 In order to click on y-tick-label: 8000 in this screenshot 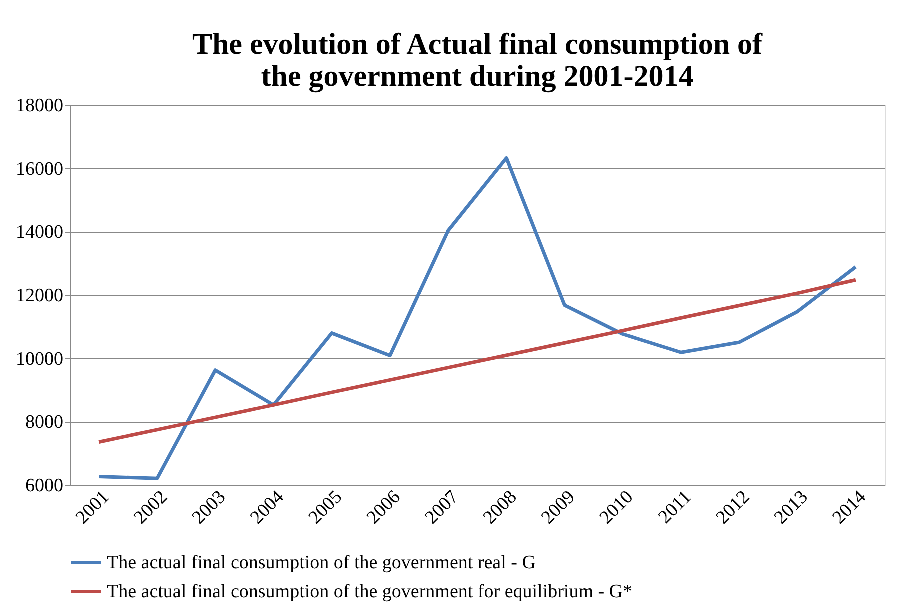, I will do `click(45, 423)`.